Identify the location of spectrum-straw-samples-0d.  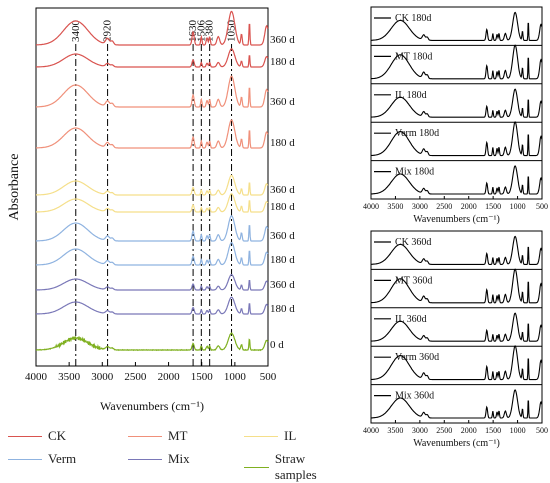
(152, 342).